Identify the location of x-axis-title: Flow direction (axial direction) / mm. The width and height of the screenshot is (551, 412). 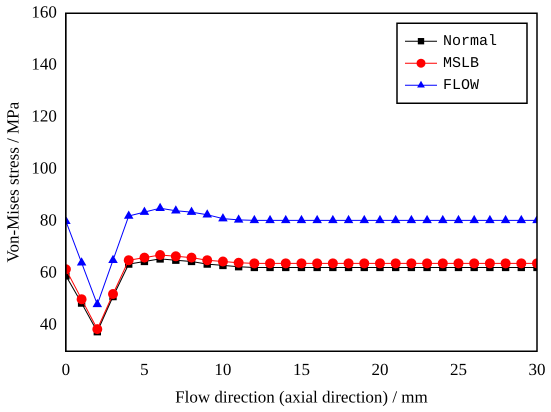
(301, 396).